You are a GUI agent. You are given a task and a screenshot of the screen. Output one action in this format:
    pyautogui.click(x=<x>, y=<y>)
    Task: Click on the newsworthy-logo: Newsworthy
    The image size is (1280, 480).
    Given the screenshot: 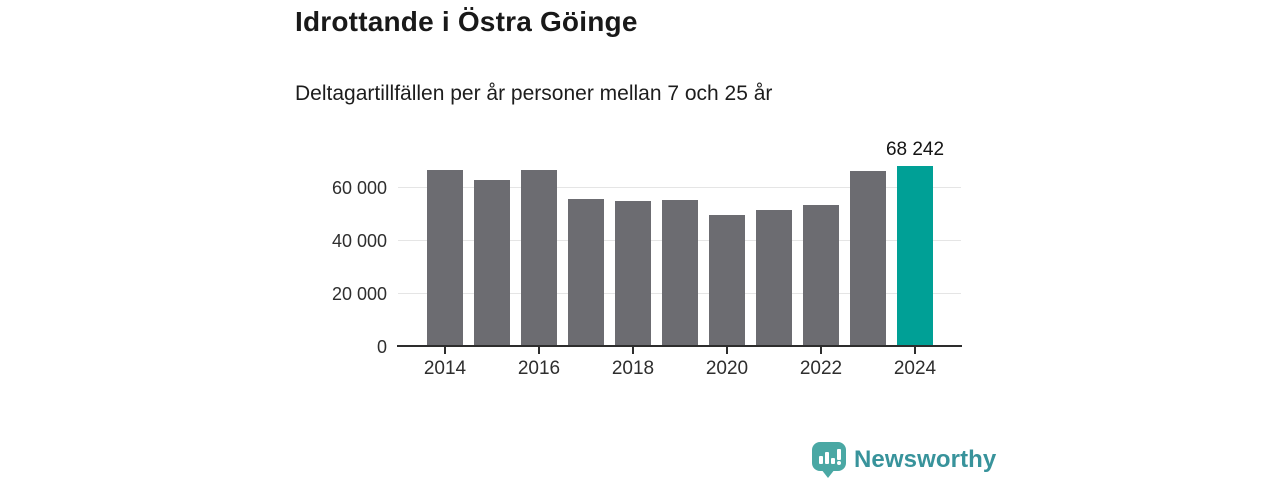 What is the action you would take?
    pyautogui.click(x=904, y=460)
    